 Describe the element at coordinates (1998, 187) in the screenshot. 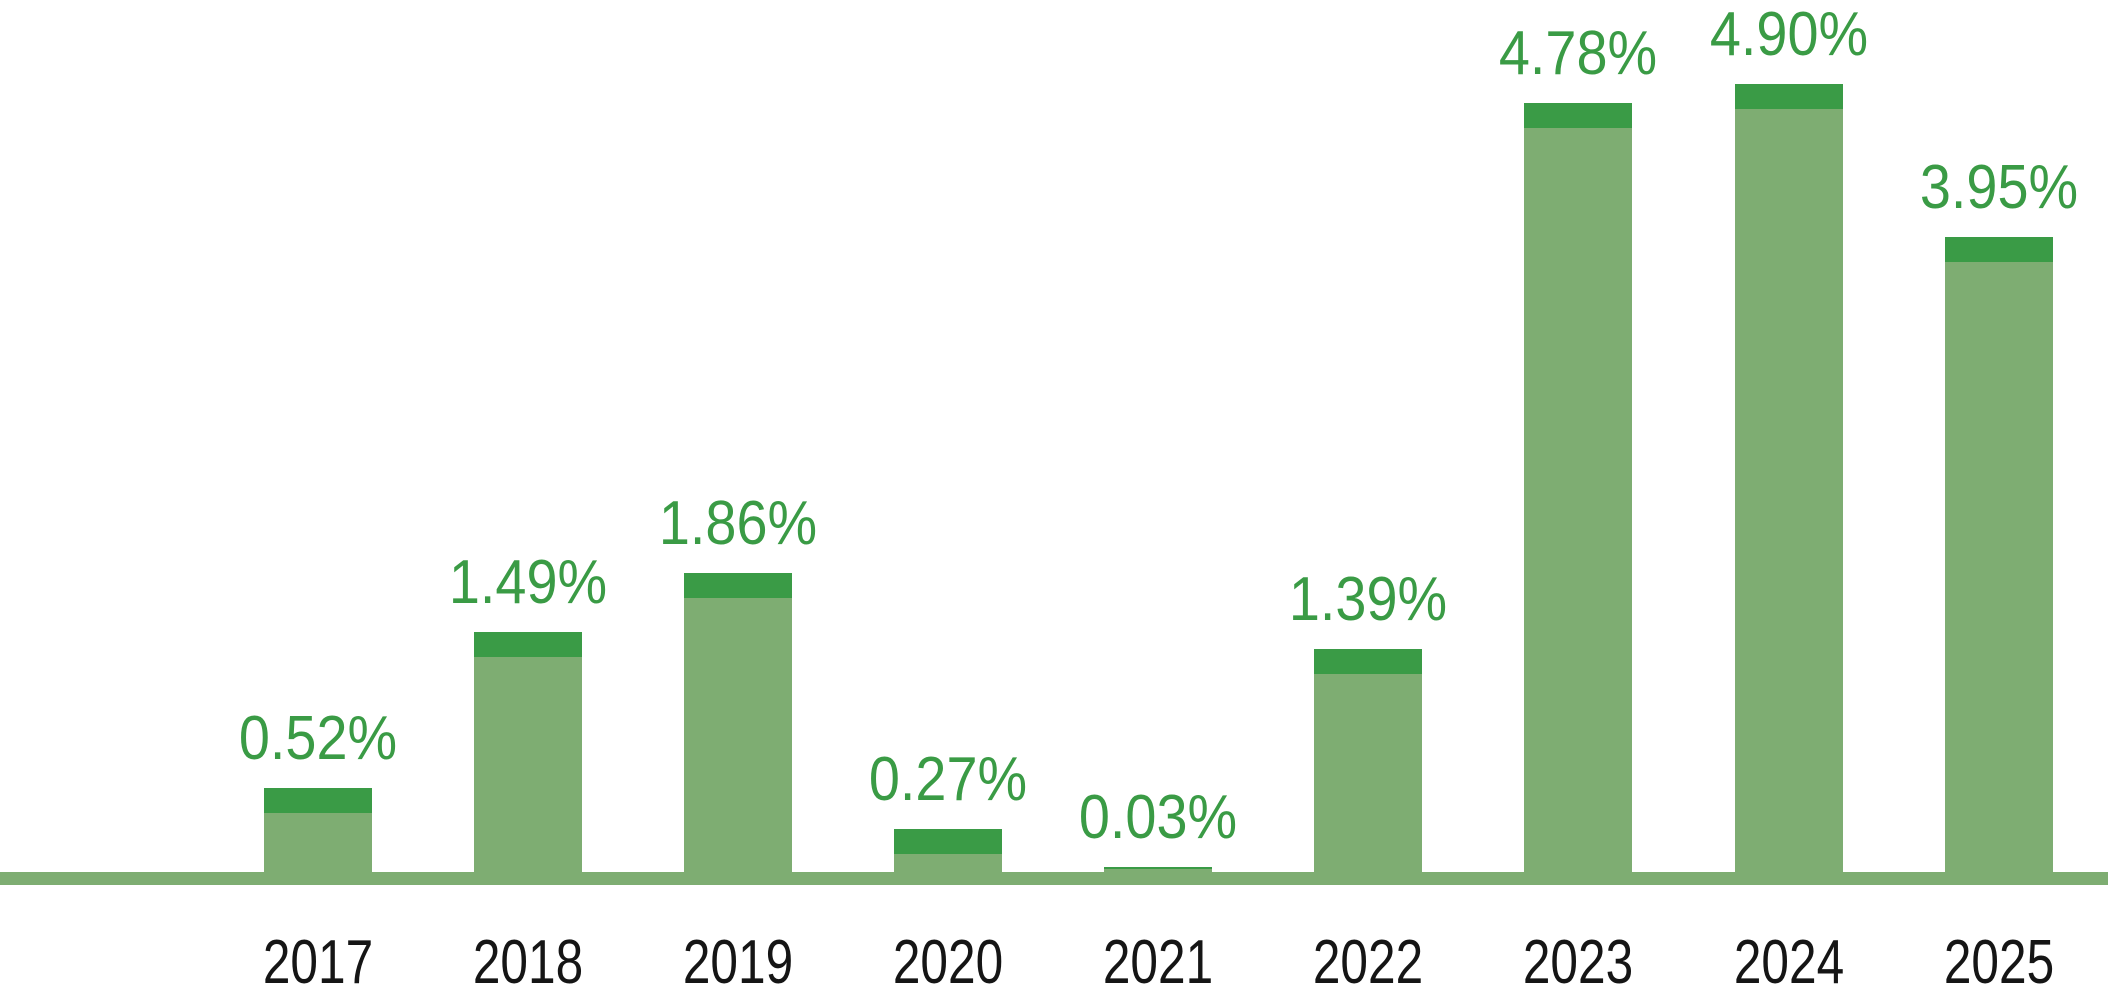

I see `bar-value-label-2025: 3.95%` at that location.